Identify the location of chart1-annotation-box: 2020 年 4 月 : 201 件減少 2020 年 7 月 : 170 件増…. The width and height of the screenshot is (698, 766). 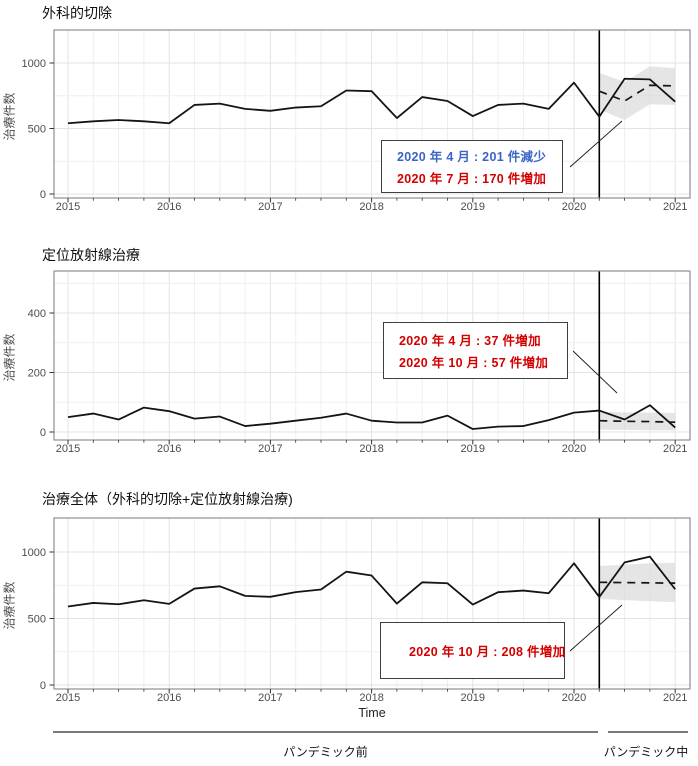
(472, 166).